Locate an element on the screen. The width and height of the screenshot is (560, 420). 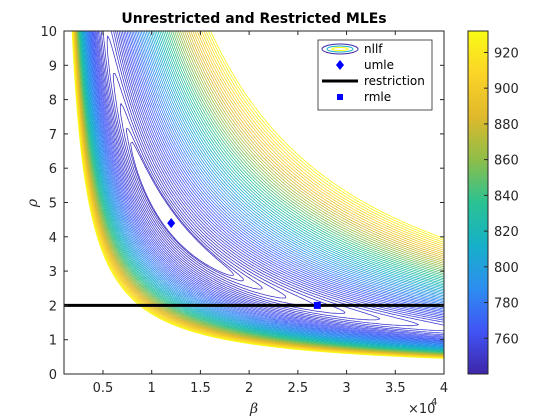
colorbar-gradient is located at coordinates (478, 202).